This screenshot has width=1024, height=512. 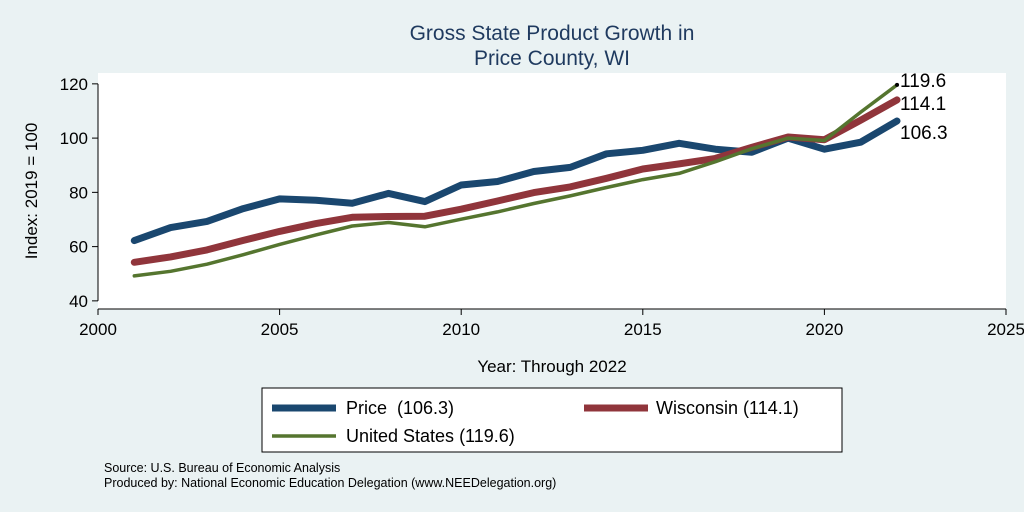 I want to click on x-tick-label-2010: 2010, so click(x=461, y=329).